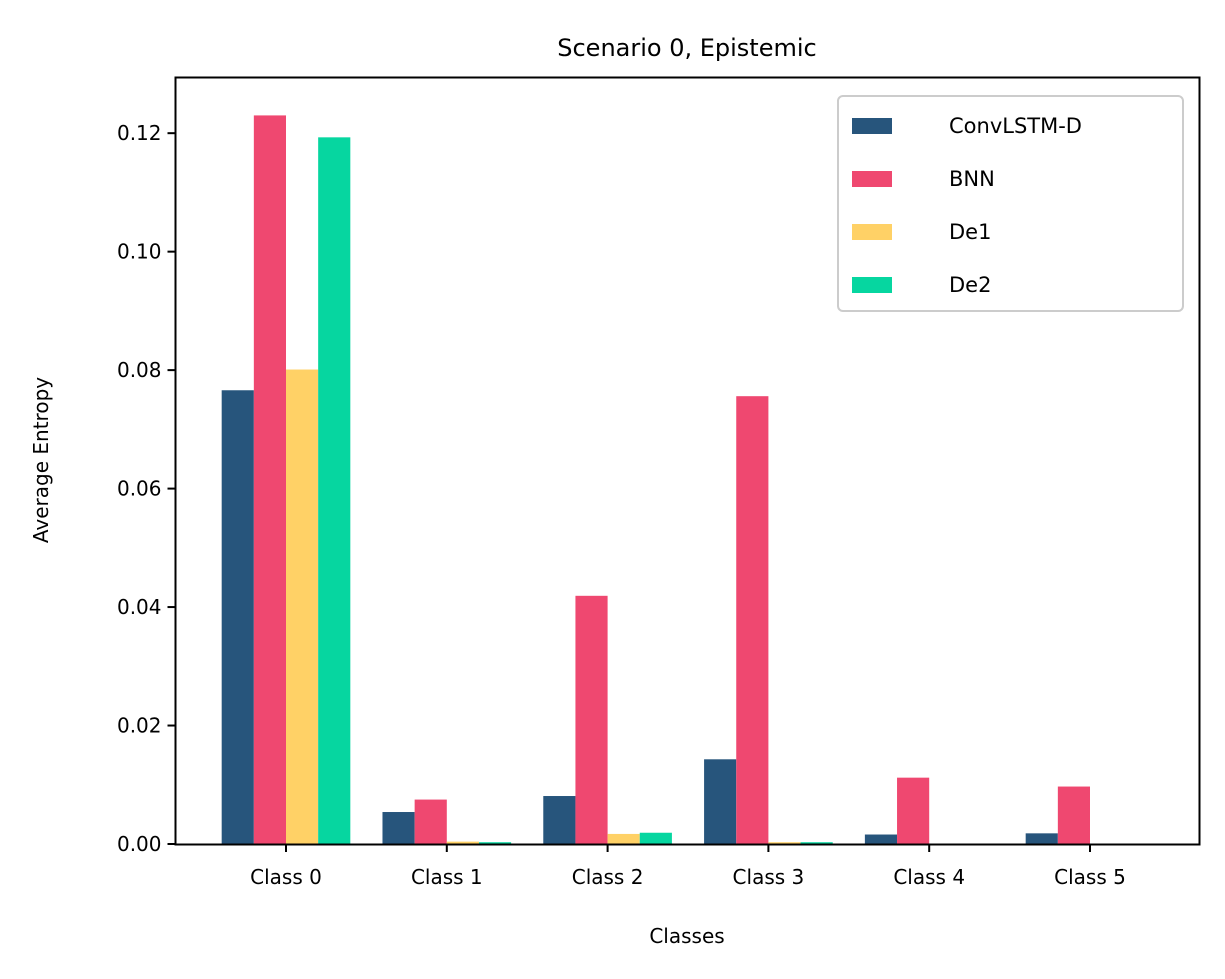 Image resolution: width=1225 pixels, height=979 pixels. Describe the element at coordinates (447, 877) in the screenshot. I see `x-tick-label: Class 1` at that location.